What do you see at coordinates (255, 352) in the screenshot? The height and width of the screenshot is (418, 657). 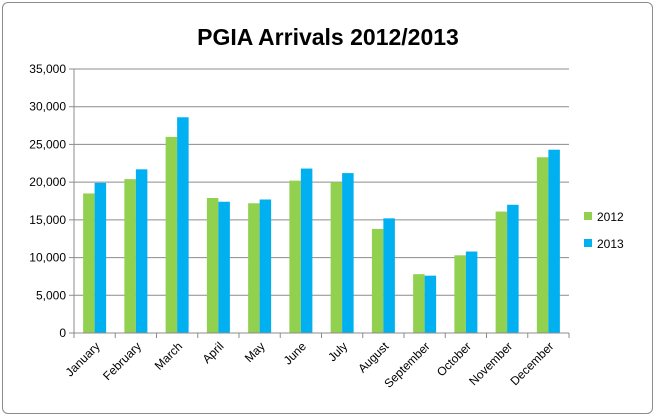 I see `x-tick-label-may: May` at bounding box center [255, 352].